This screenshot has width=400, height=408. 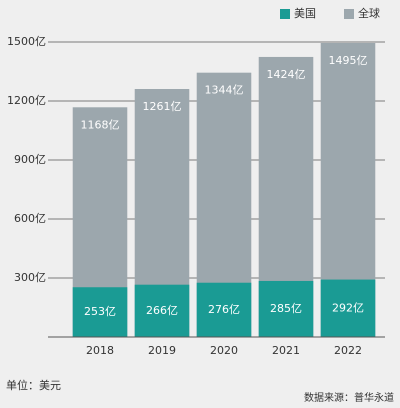 What do you see at coordinates (349, 397) in the screenshot?
I see `source-note: 数据来源：普华永道` at bounding box center [349, 397].